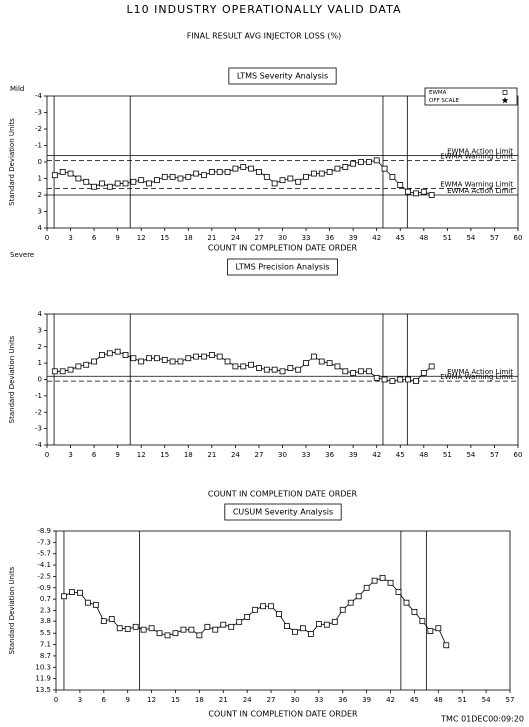 This screenshot has height=727, width=529. Describe the element at coordinates (471, 96) in the screenshot. I see `legend-box` at that location.